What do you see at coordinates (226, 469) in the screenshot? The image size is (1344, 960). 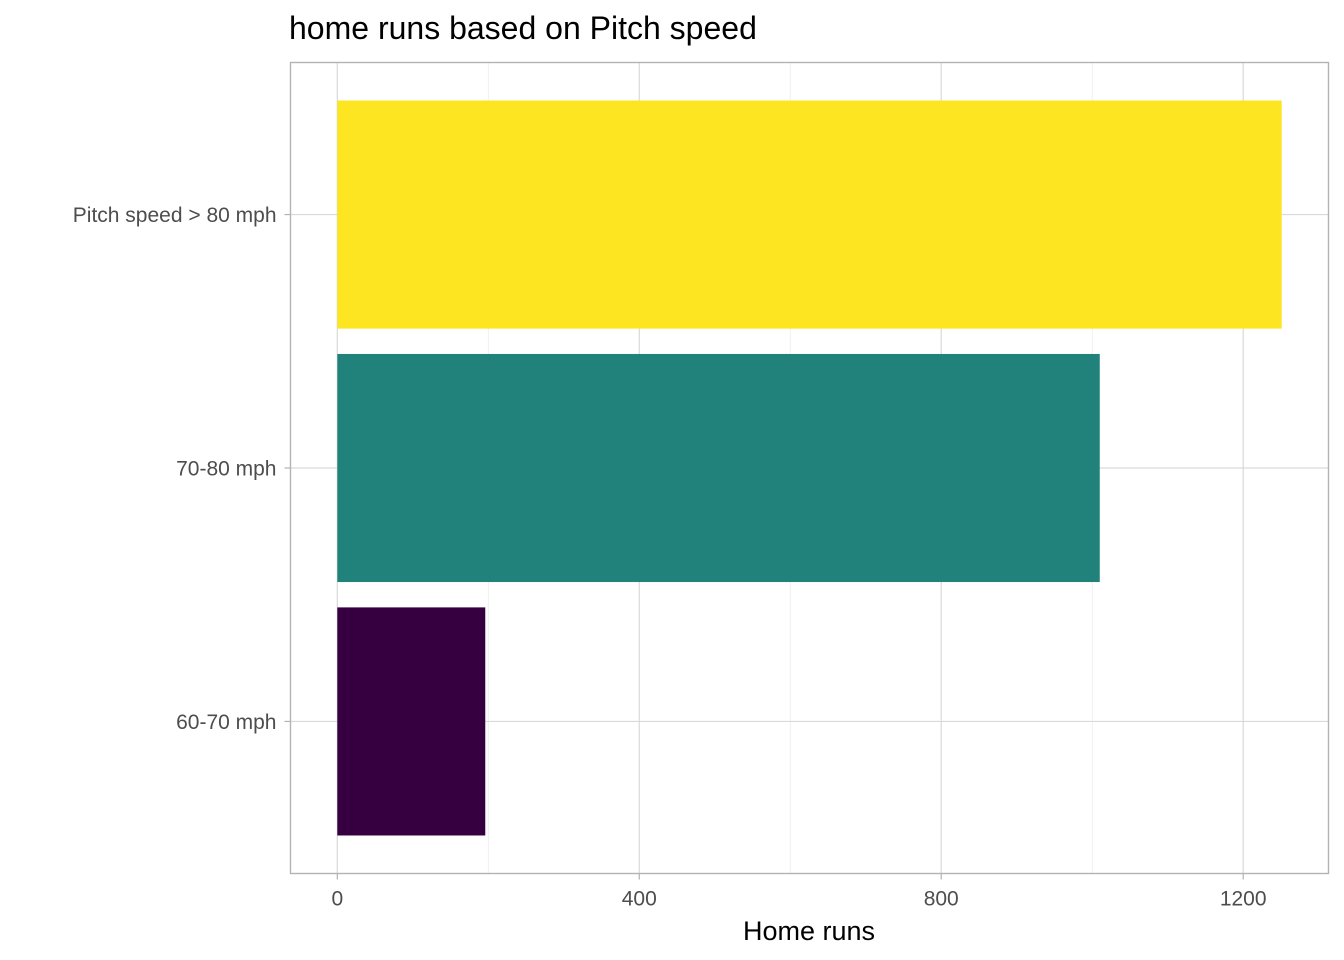 I see `y-tick-label: 70-80 mph` at bounding box center [226, 469].